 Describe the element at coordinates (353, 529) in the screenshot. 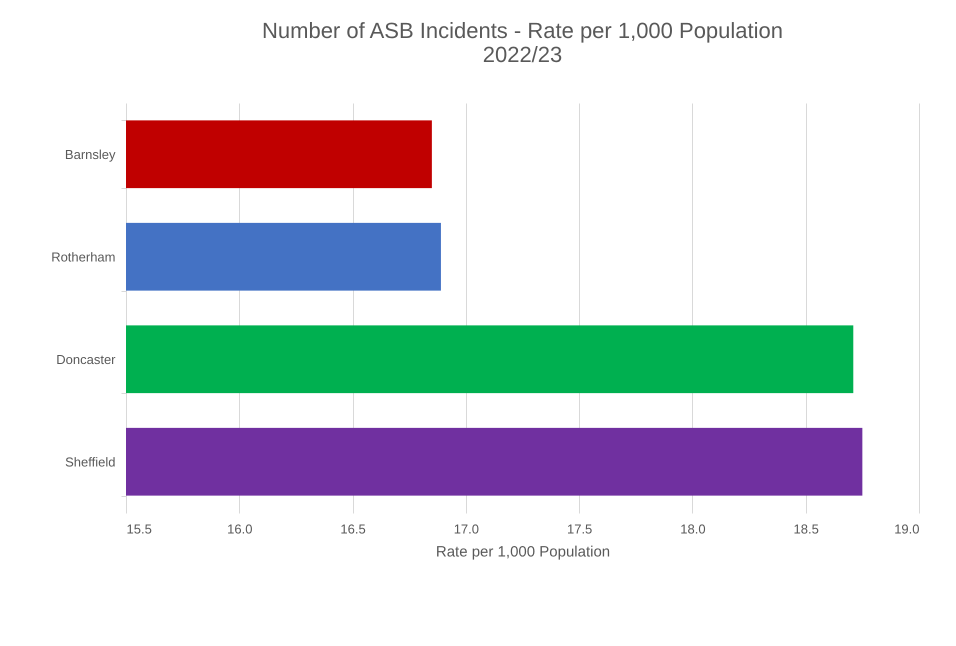

I see `x-tick-label: 16.5` at that location.